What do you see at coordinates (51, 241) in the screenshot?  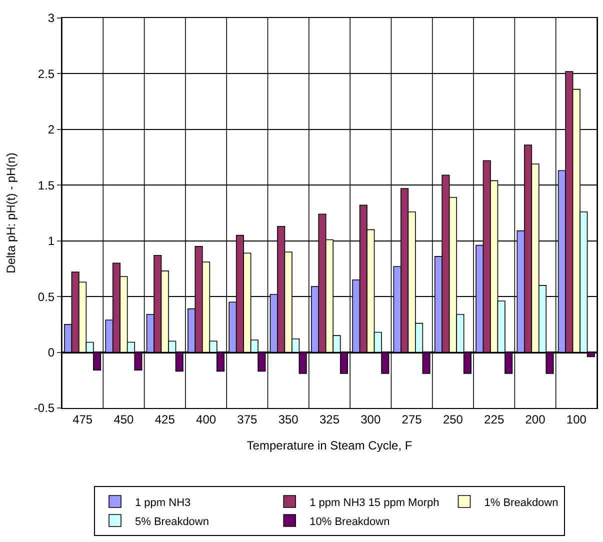 I see `y-tick-label: 1` at bounding box center [51, 241].